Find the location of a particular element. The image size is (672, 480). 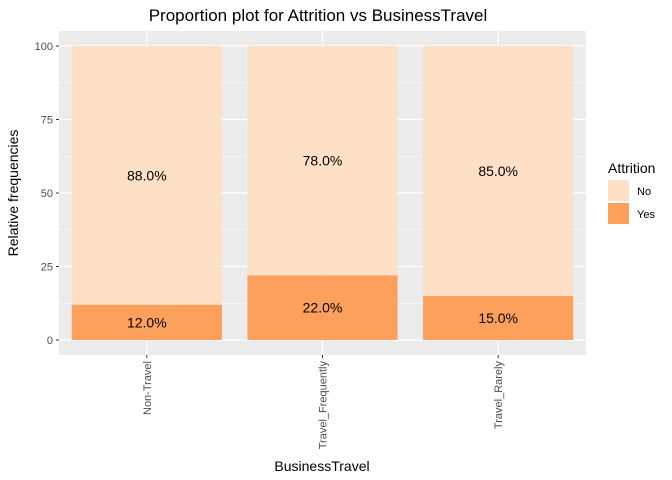

data-label: 15.0% is located at coordinates (498, 318).